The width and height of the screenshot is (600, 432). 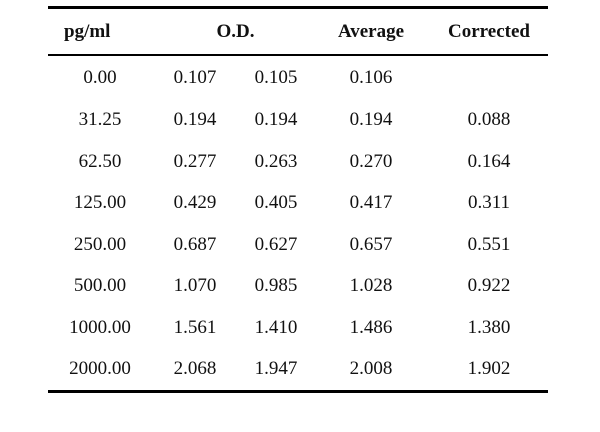 I want to click on cell-od-2: 0.627, so click(x=276, y=244).